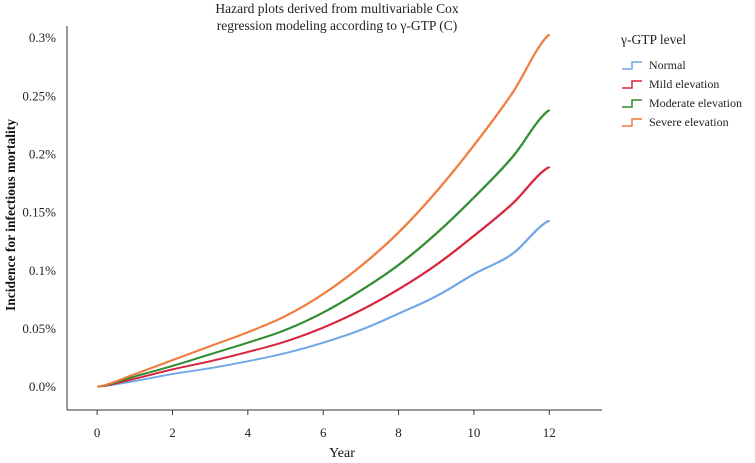 This screenshot has width=755, height=463. I want to click on y-axis-ticks: 0.0% 0.05% 0.1% 0.15% 0.2% 0.25% 0.3%, so click(39, 212).